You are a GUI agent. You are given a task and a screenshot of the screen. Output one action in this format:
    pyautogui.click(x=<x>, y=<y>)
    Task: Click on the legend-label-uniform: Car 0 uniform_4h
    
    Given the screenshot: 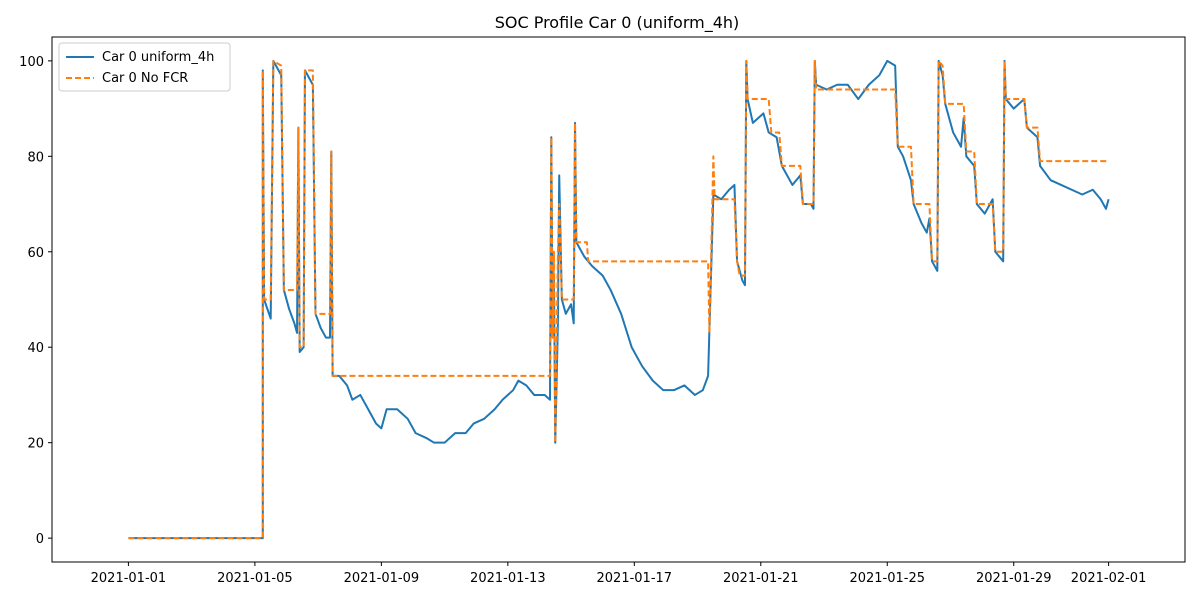 What is the action you would take?
    pyautogui.click(x=158, y=57)
    